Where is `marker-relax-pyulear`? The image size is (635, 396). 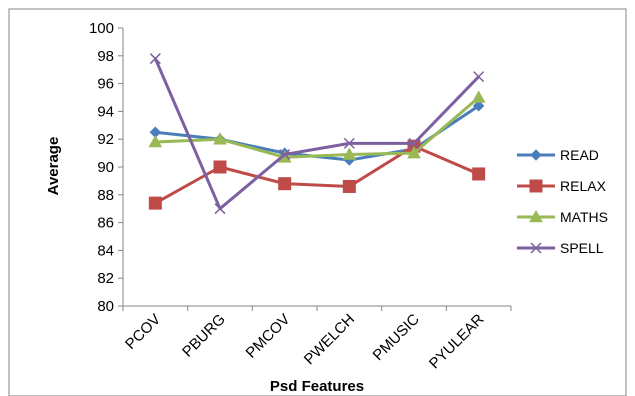 marker-relax-pyulear is located at coordinates (479, 174).